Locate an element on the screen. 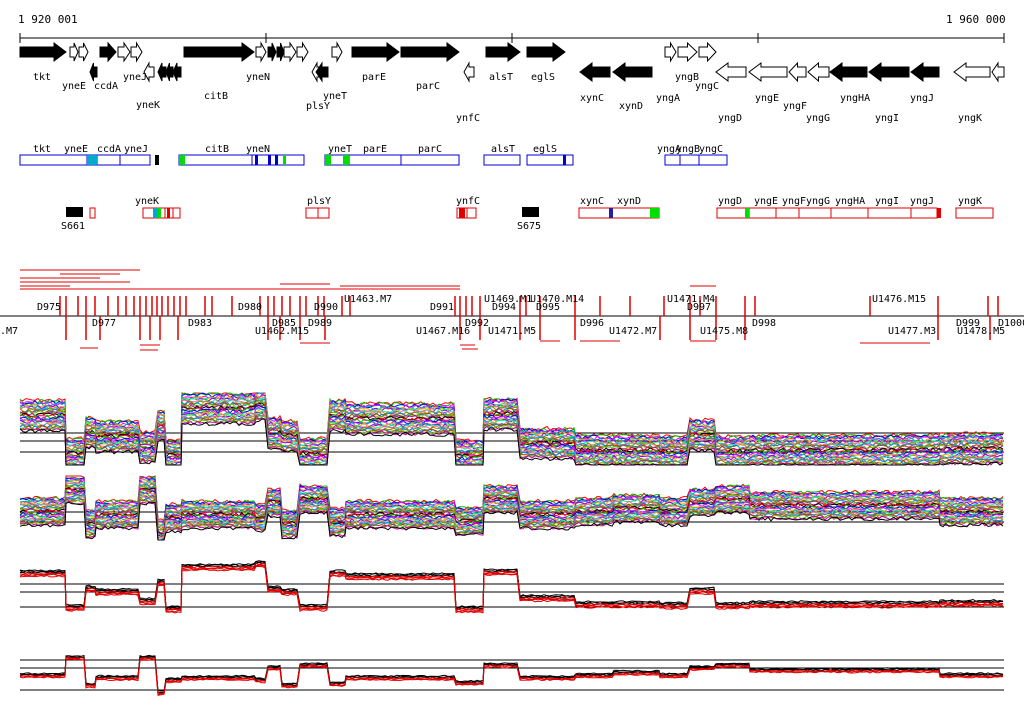 This screenshot has height=714, width=1024. transcript-label: parC is located at coordinates (430, 149).